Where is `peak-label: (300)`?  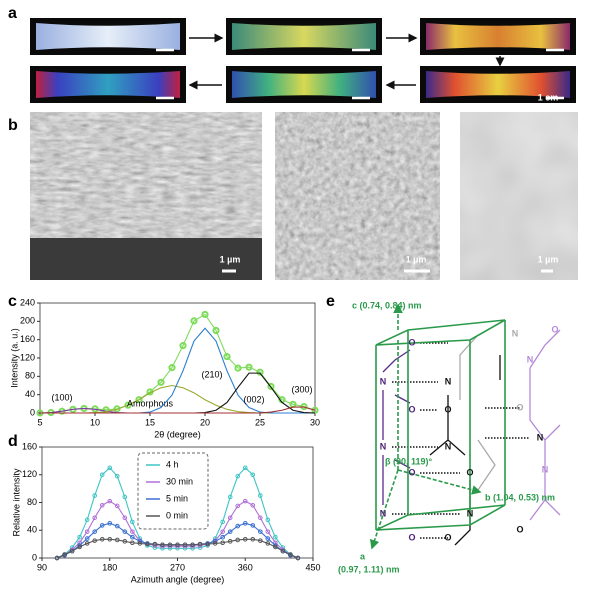 peak-label: (300) is located at coordinates (301, 389).